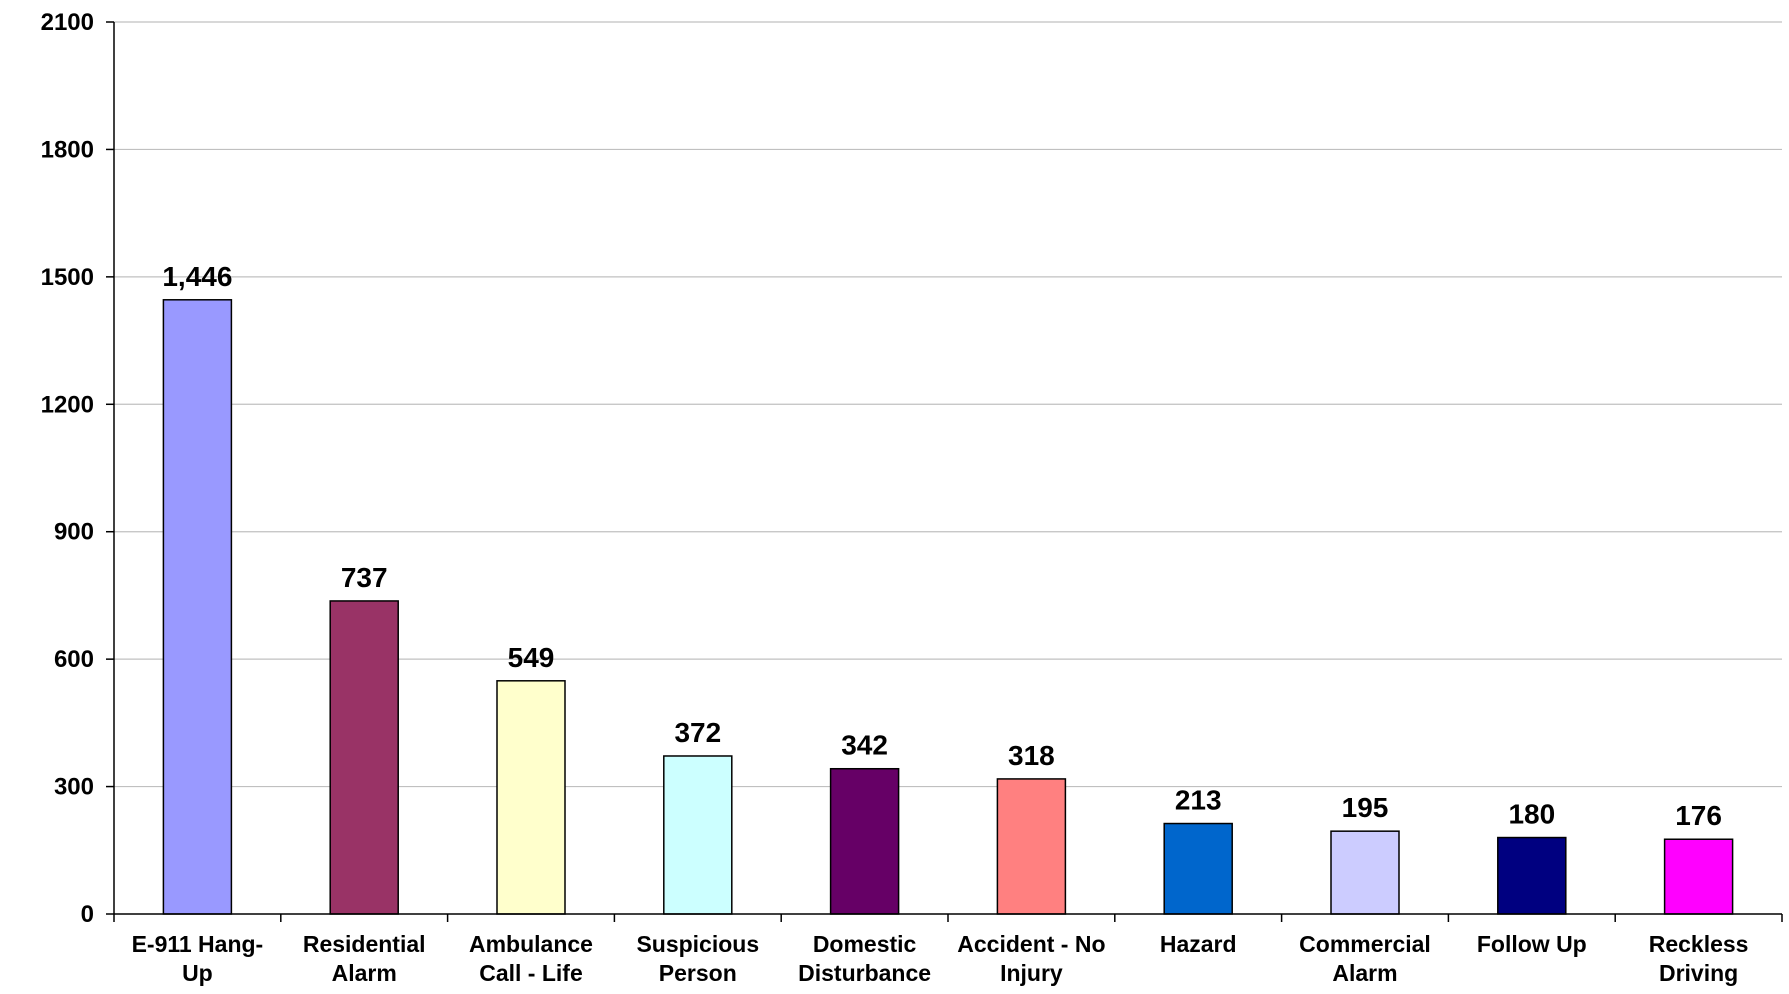 This screenshot has height=994, width=1789. What do you see at coordinates (698, 973) in the screenshot?
I see `x-tick-label: Person` at bounding box center [698, 973].